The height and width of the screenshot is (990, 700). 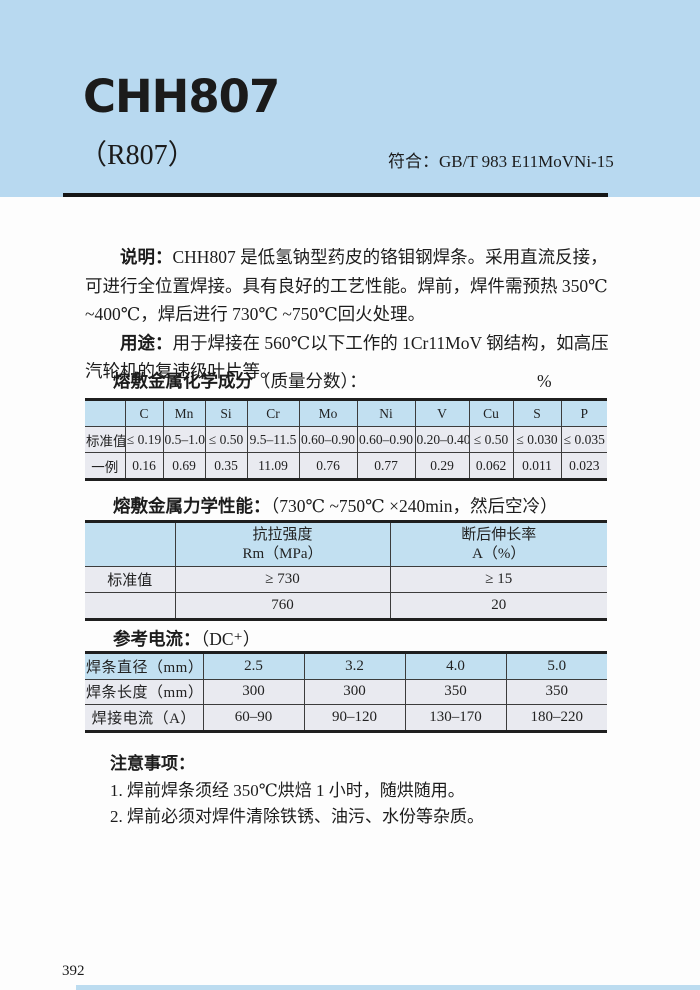 I want to click on table-cell: 11.09, so click(x=273, y=466).